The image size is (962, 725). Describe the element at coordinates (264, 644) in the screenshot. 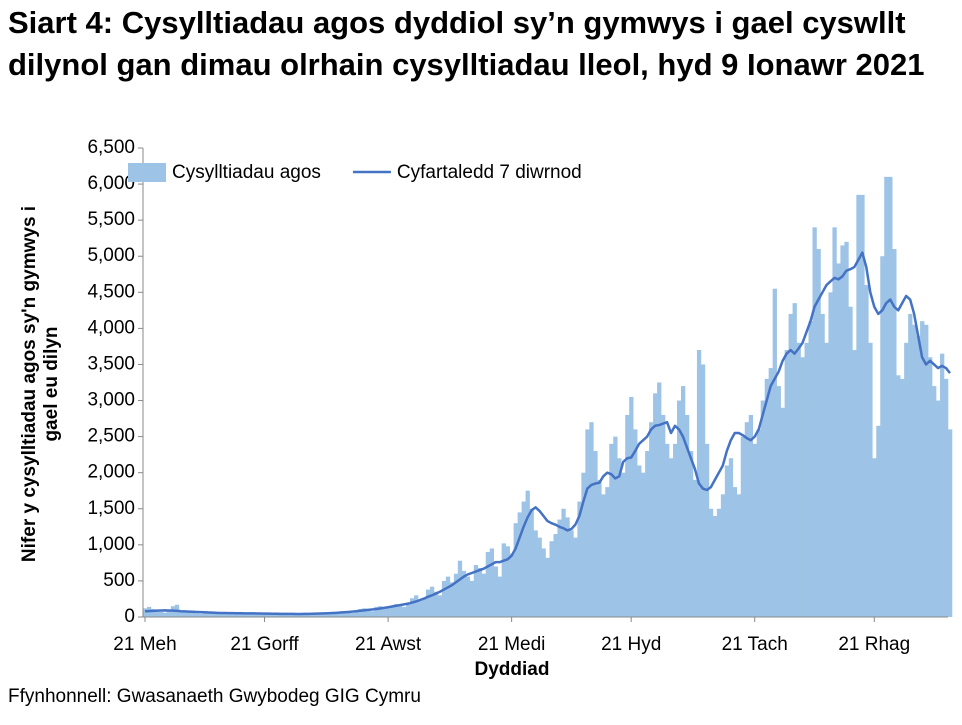

I see `x-tick-label: 21 Gorff` at that location.